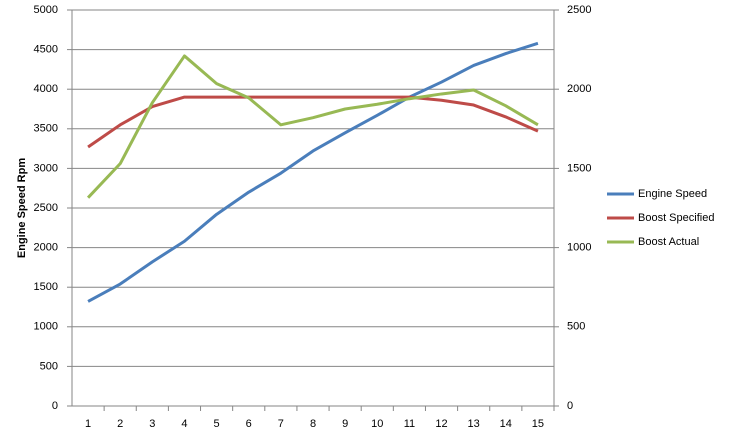 The width and height of the screenshot is (735, 437). Describe the element at coordinates (184, 424) in the screenshot. I see `x-tick-label: 4` at that location.